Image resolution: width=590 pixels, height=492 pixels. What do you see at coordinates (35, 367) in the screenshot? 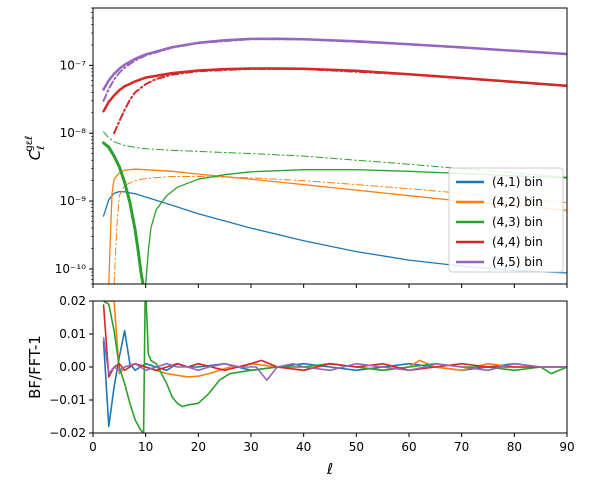
I see `bottom-y-axis-label: BF/FFT-1` at bounding box center [35, 367].